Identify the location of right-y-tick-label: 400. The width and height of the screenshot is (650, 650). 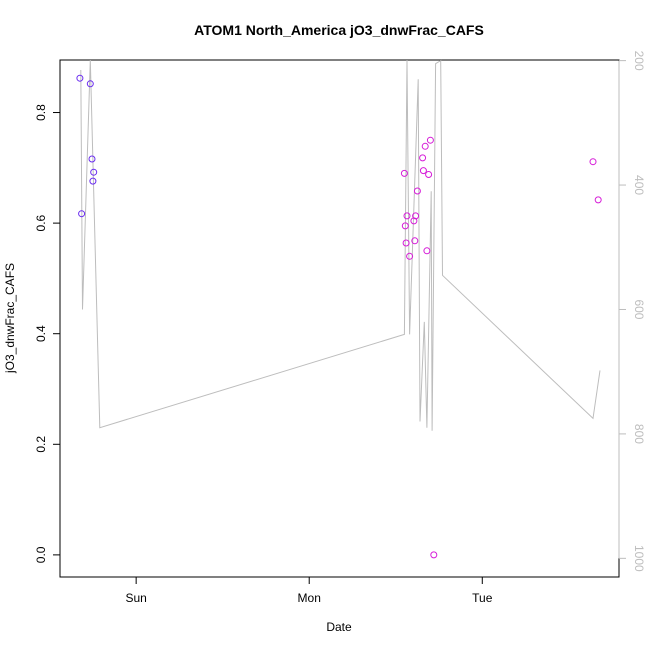
(639, 185).